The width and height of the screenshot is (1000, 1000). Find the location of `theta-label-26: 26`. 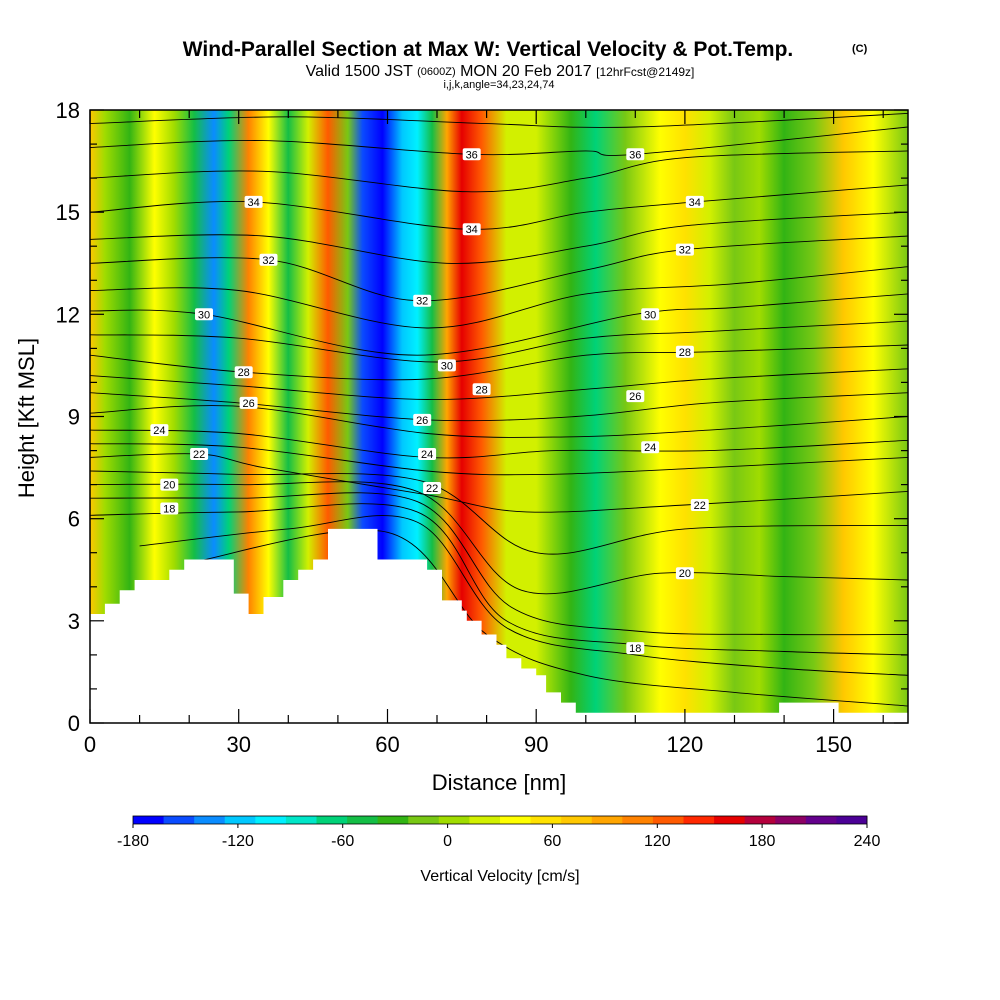

theta-label-26: 26 is located at coordinates (248, 403).